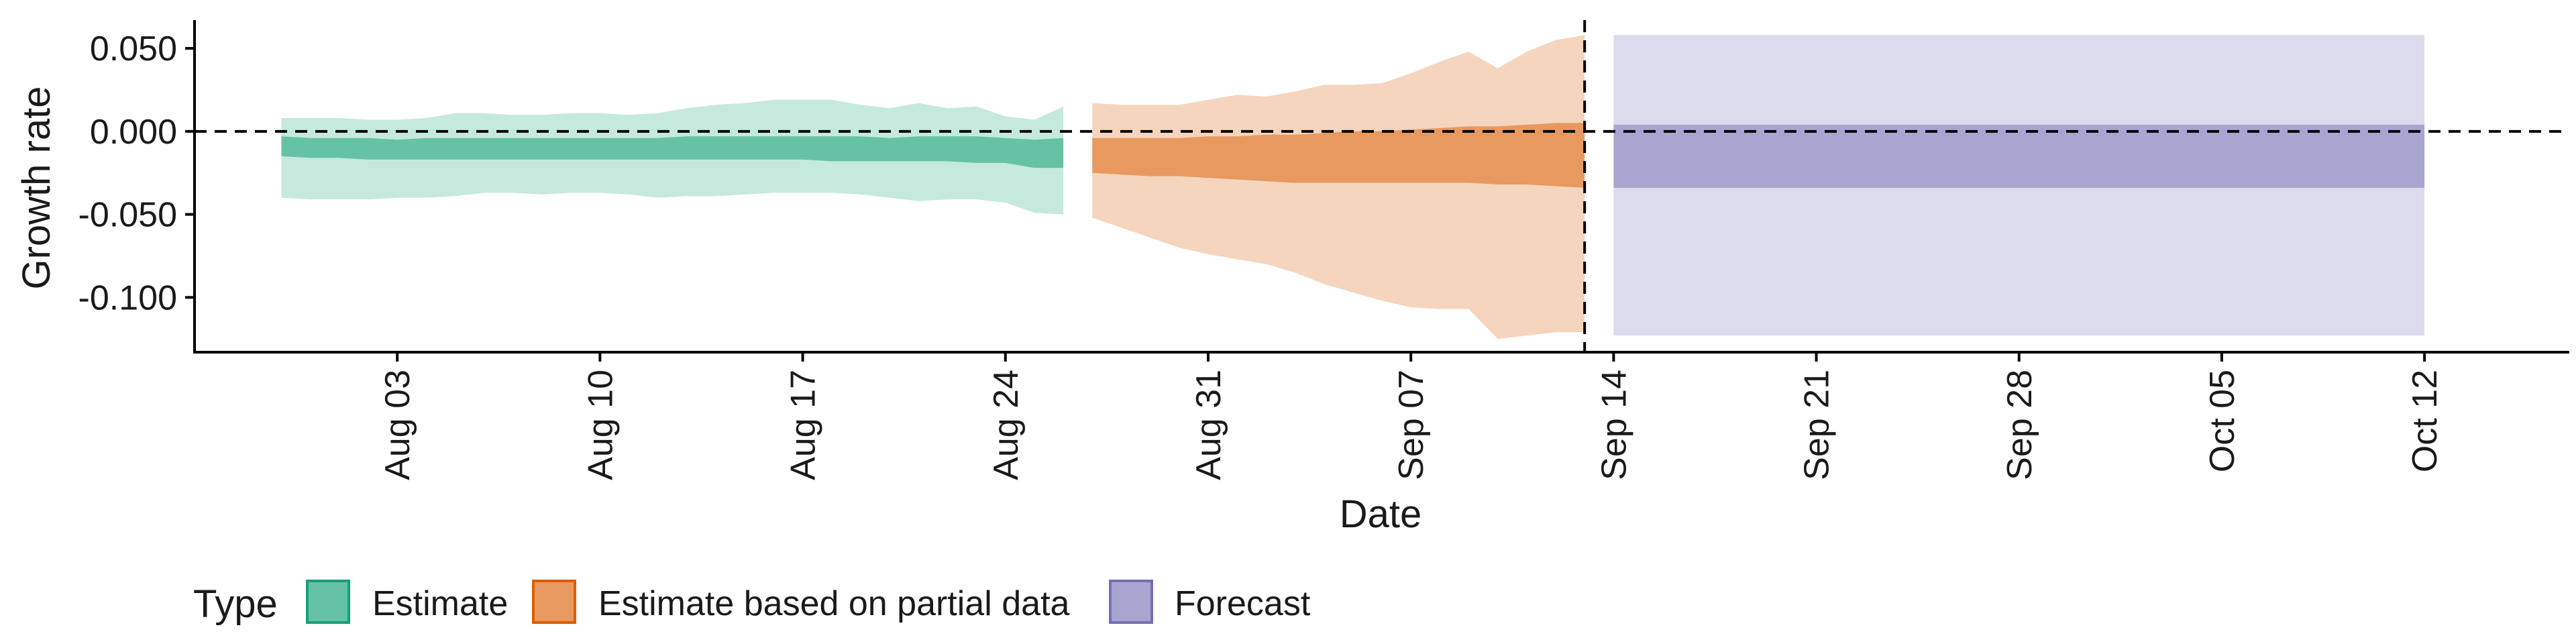 This screenshot has width=2576, height=644. Describe the element at coordinates (600, 425) in the screenshot. I see `x-tick-label: Aug 10` at that location.